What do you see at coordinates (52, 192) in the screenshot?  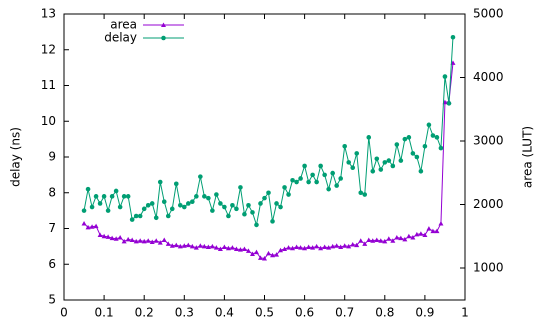 I see `y-tick-label: 8` at bounding box center [52, 192].